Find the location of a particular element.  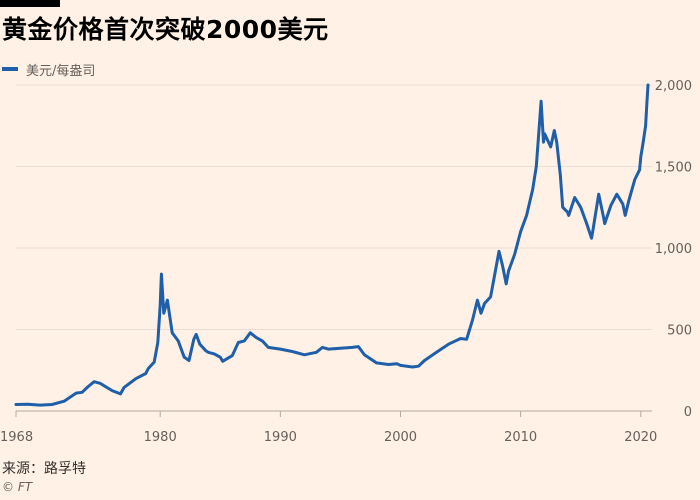

axes is located at coordinates (333, 413).